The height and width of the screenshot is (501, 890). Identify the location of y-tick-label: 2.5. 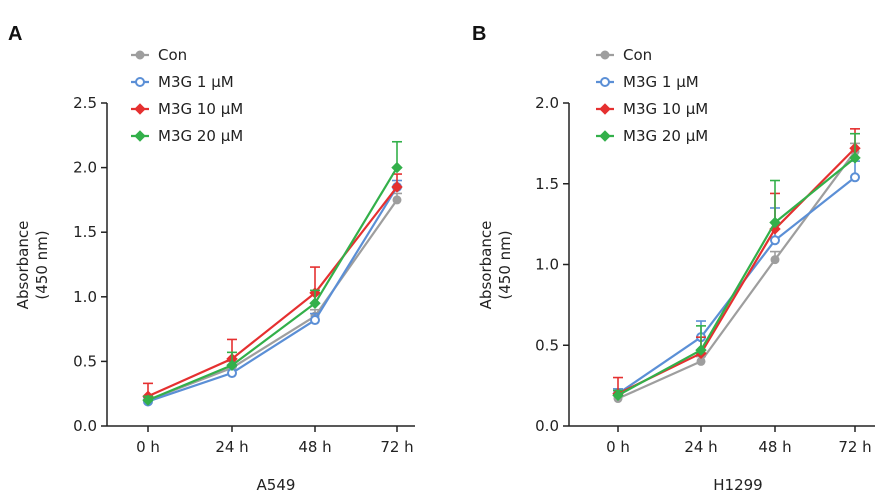
(85, 103).